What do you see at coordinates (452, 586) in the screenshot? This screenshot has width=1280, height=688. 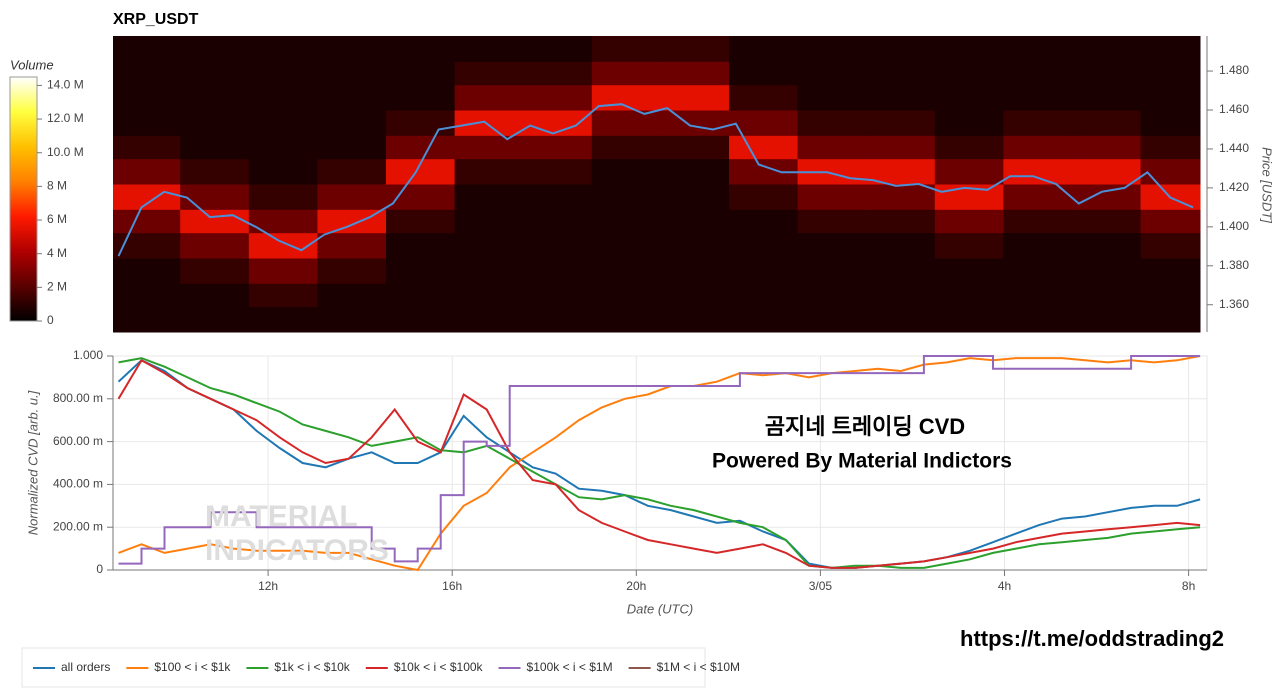 I see `x-tick-label: 16h` at bounding box center [452, 586].